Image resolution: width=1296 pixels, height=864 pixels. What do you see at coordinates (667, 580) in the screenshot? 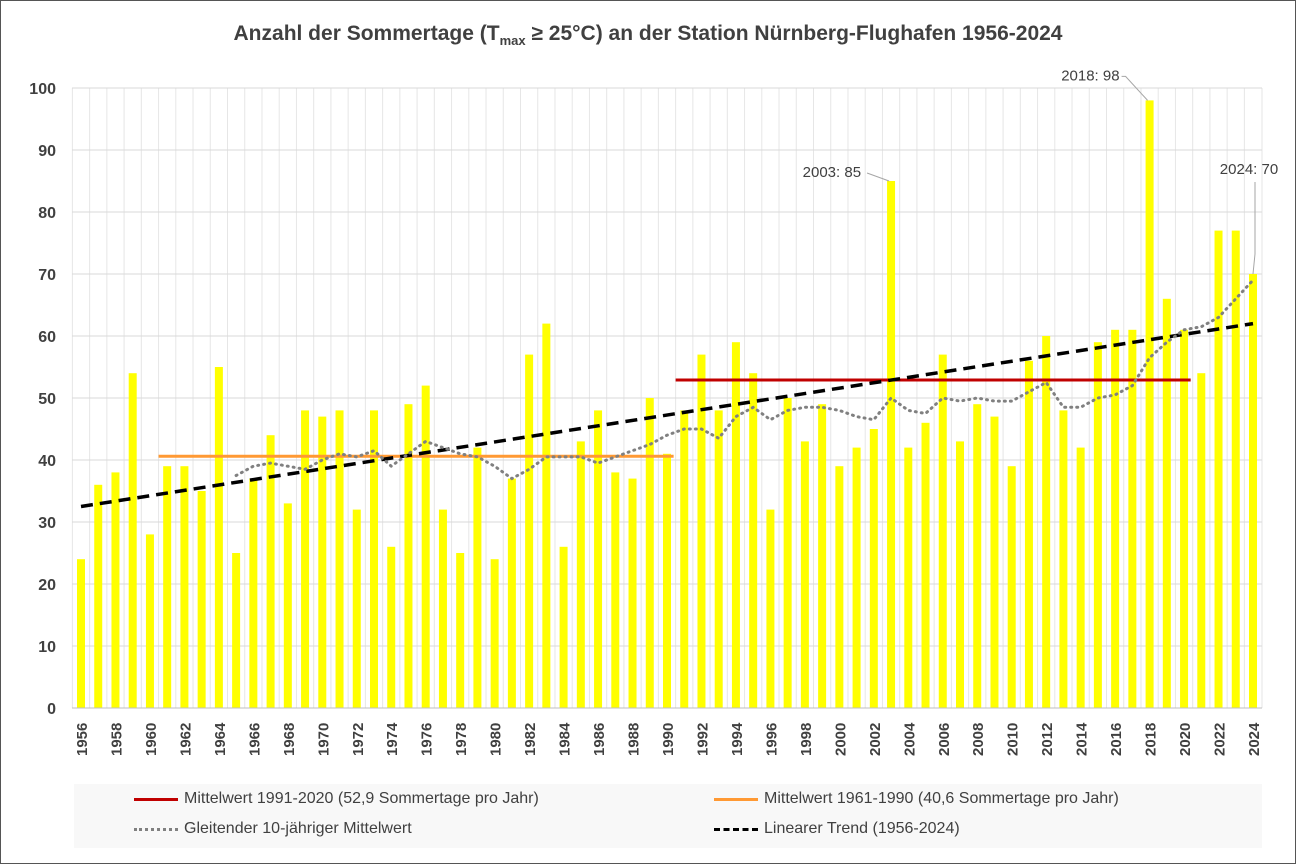
I see `bar-1990` at bounding box center [667, 580].